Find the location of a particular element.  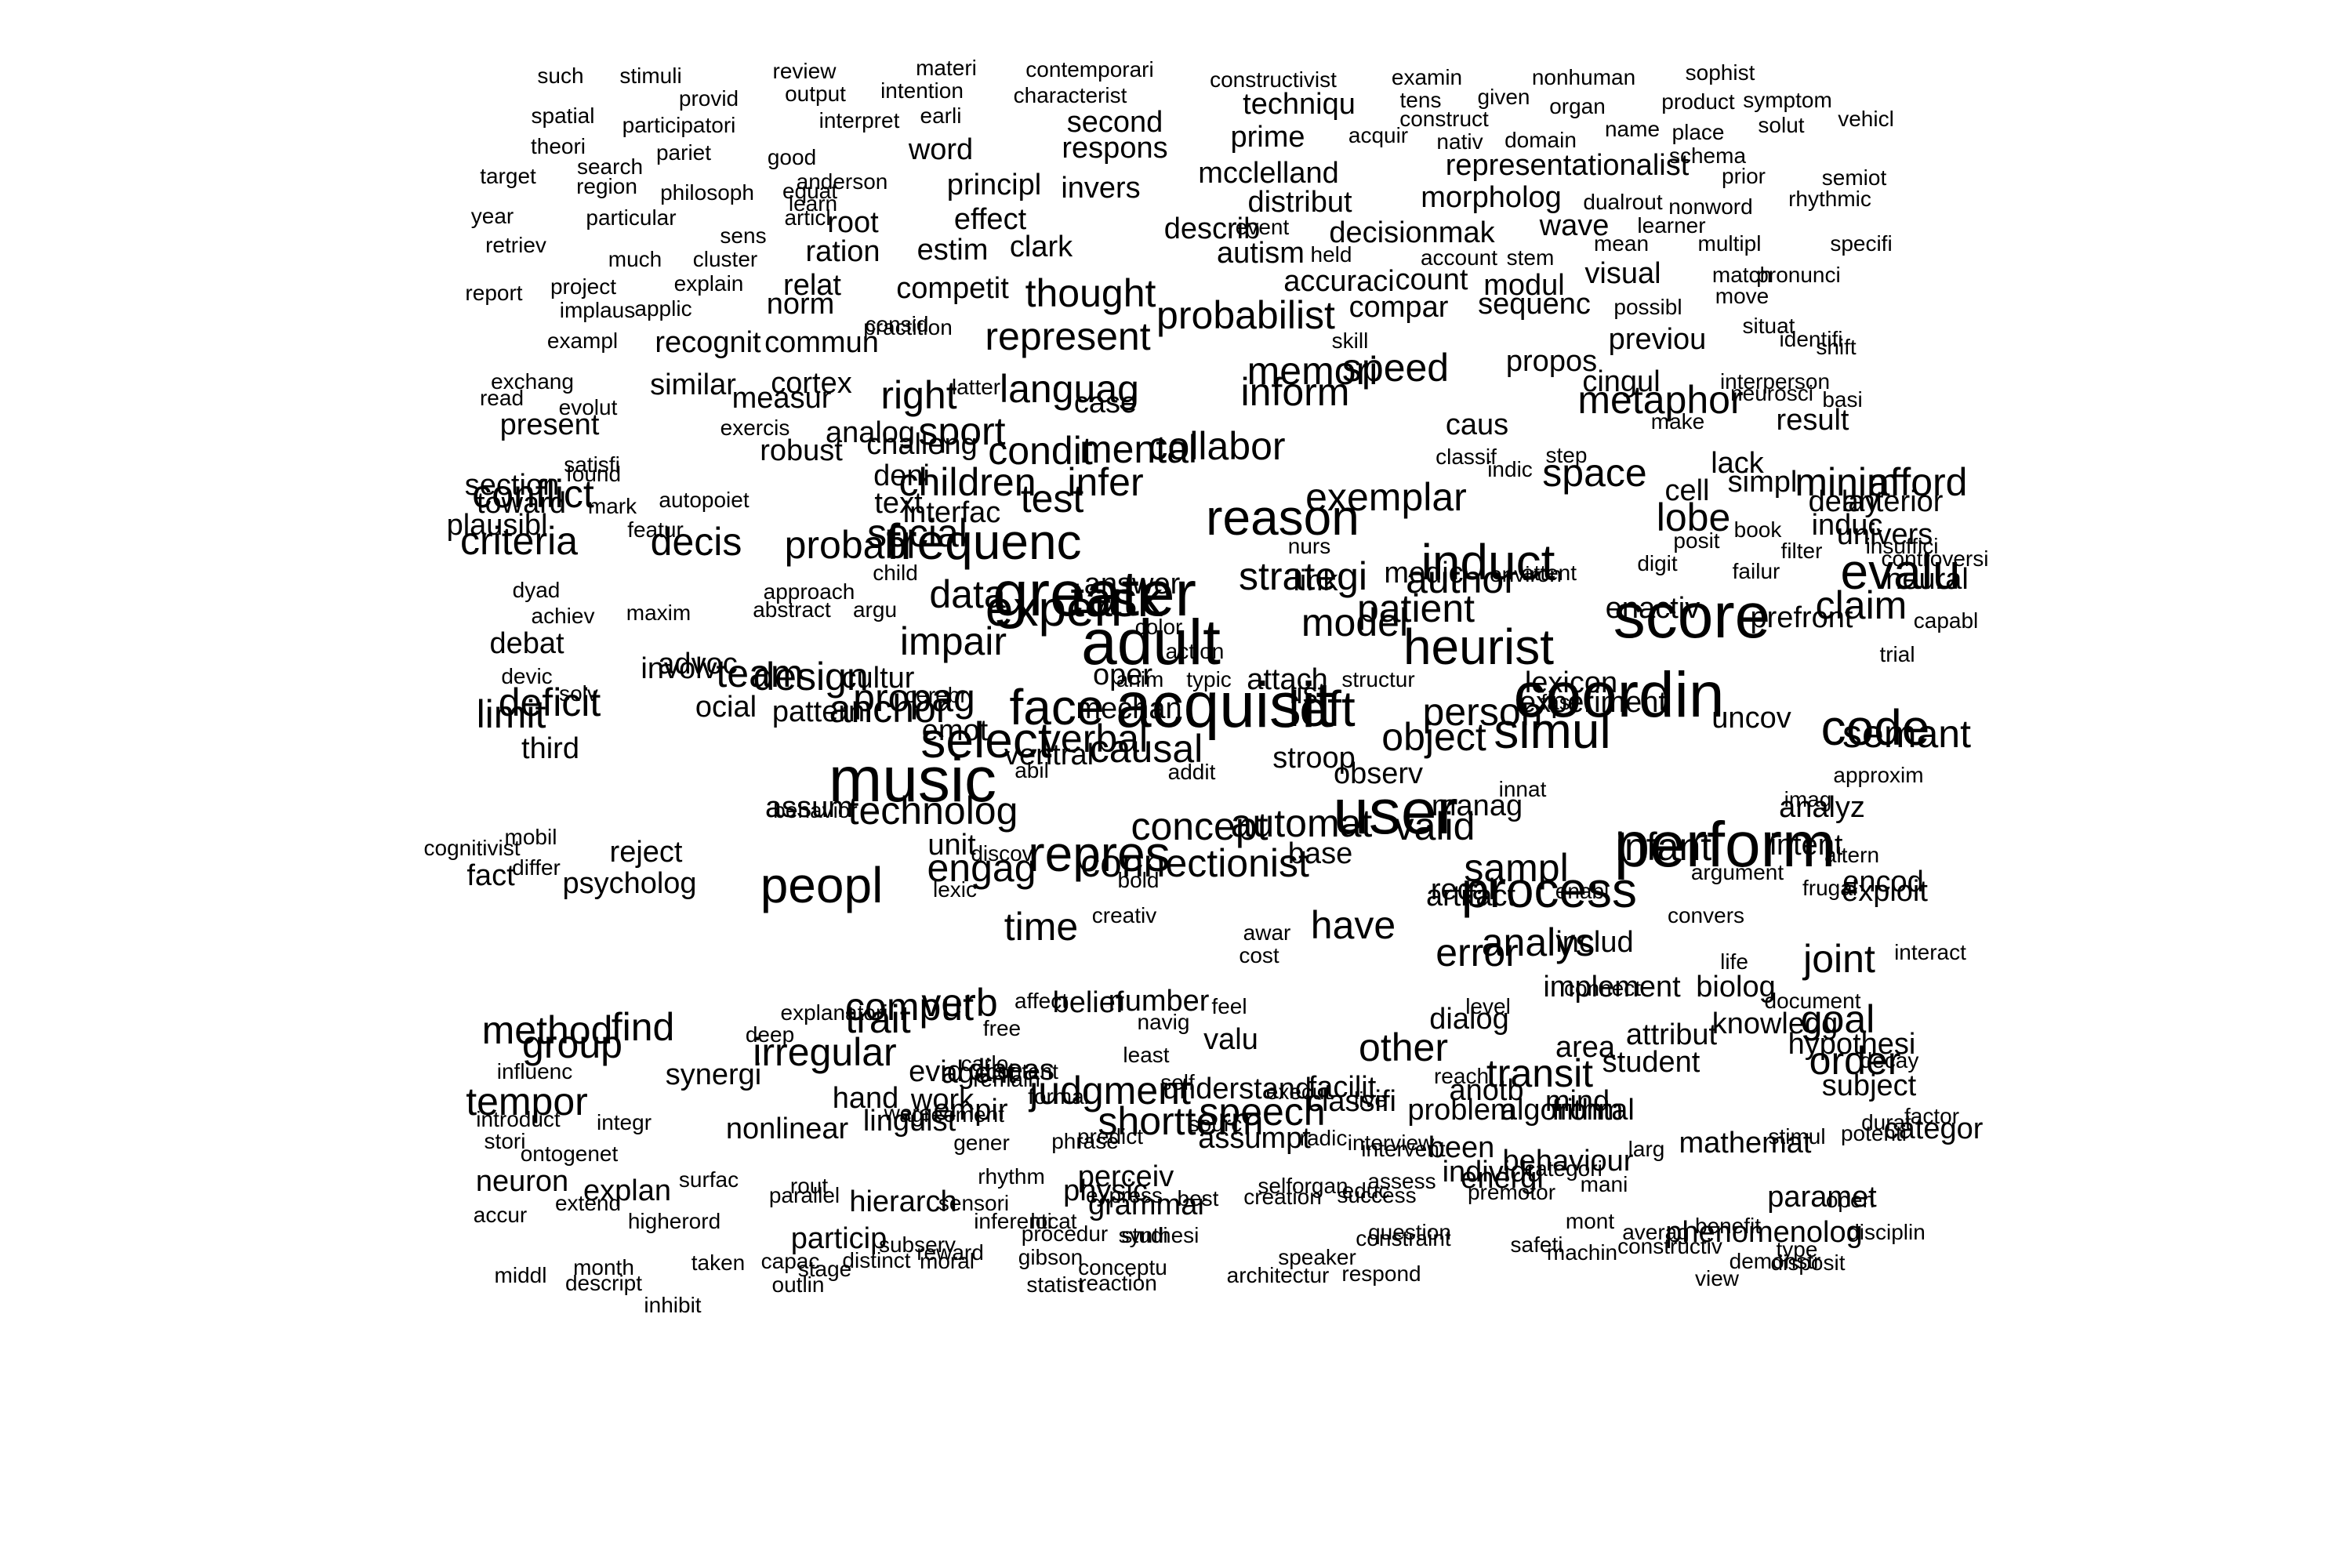

word-mean: mean is located at coordinates (1621, 243).